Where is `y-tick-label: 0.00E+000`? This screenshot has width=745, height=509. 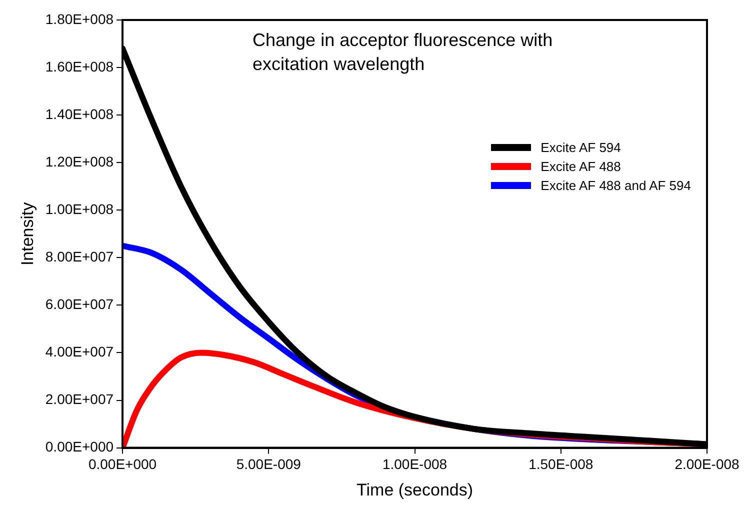 y-tick-label: 0.00E+000 is located at coordinates (79, 446).